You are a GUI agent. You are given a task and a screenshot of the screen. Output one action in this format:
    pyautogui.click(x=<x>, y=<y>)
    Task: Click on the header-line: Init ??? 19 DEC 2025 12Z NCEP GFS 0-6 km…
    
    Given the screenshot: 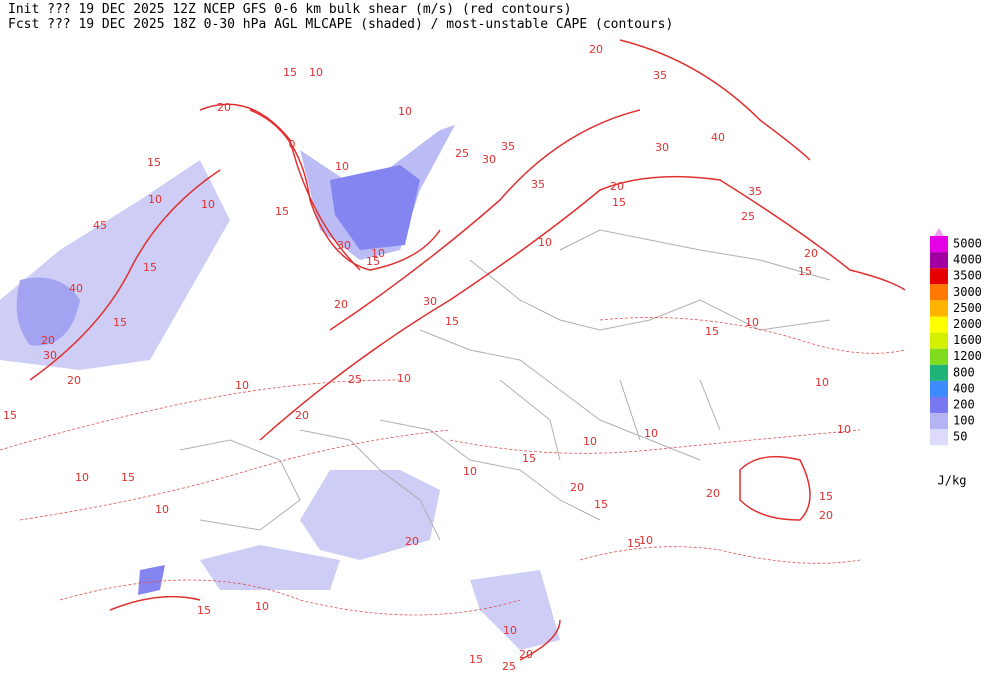 What is the action you would take?
    pyautogui.click(x=290, y=9)
    